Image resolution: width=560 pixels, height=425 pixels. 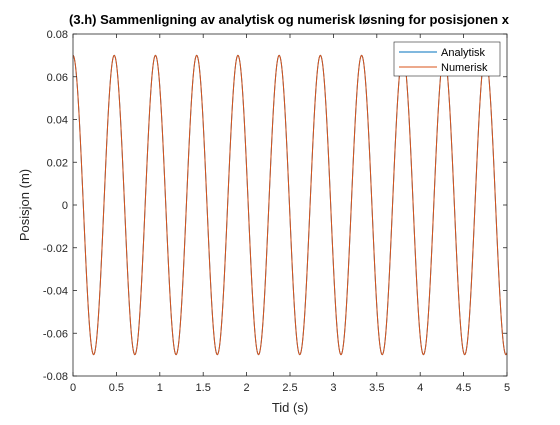 What do you see at coordinates (65, 206) in the screenshot?
I see `y-tick-label: 0` at bounding box center [65, 206].